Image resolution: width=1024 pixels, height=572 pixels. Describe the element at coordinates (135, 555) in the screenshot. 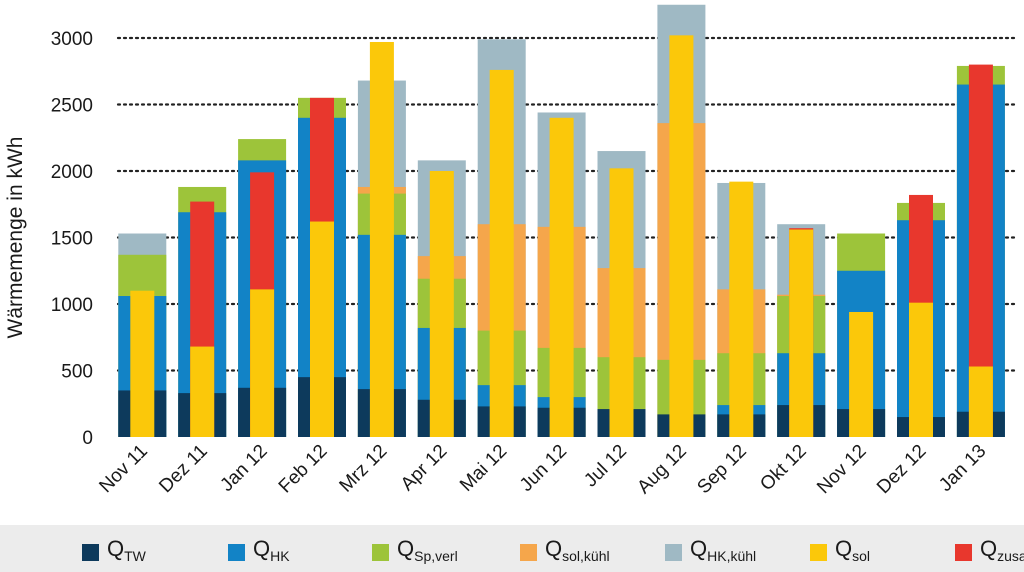

I see `legend-label-subscript: TW` at that location.